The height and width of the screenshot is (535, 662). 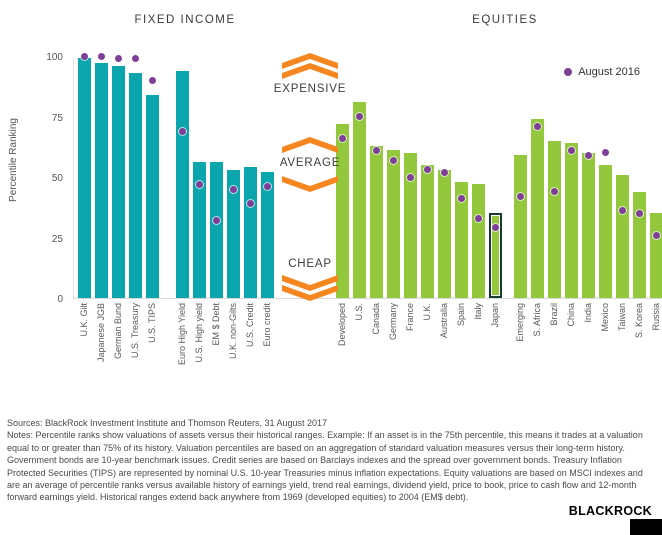 I want to click on x-tick-label-u-s-tips: U.S. TIPS, so click(x=152, y=323).